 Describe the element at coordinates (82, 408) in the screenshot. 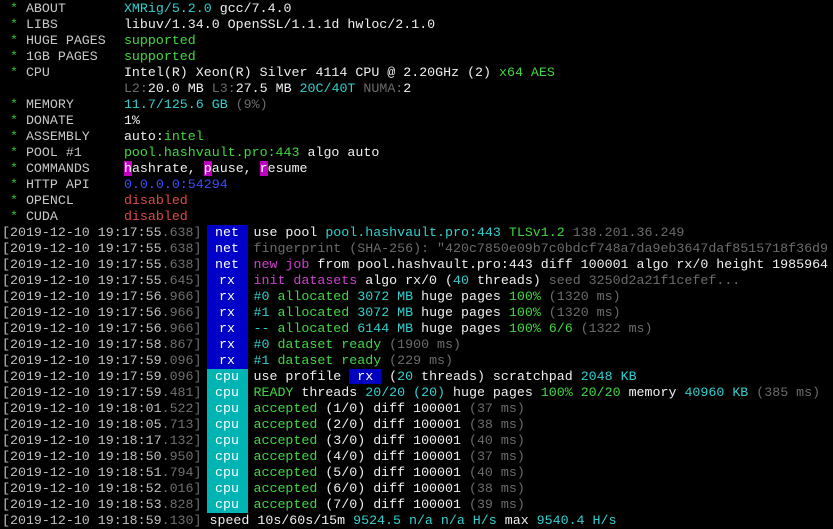

I see `timestamp: [2019-12-10 19:18:01` at that location.